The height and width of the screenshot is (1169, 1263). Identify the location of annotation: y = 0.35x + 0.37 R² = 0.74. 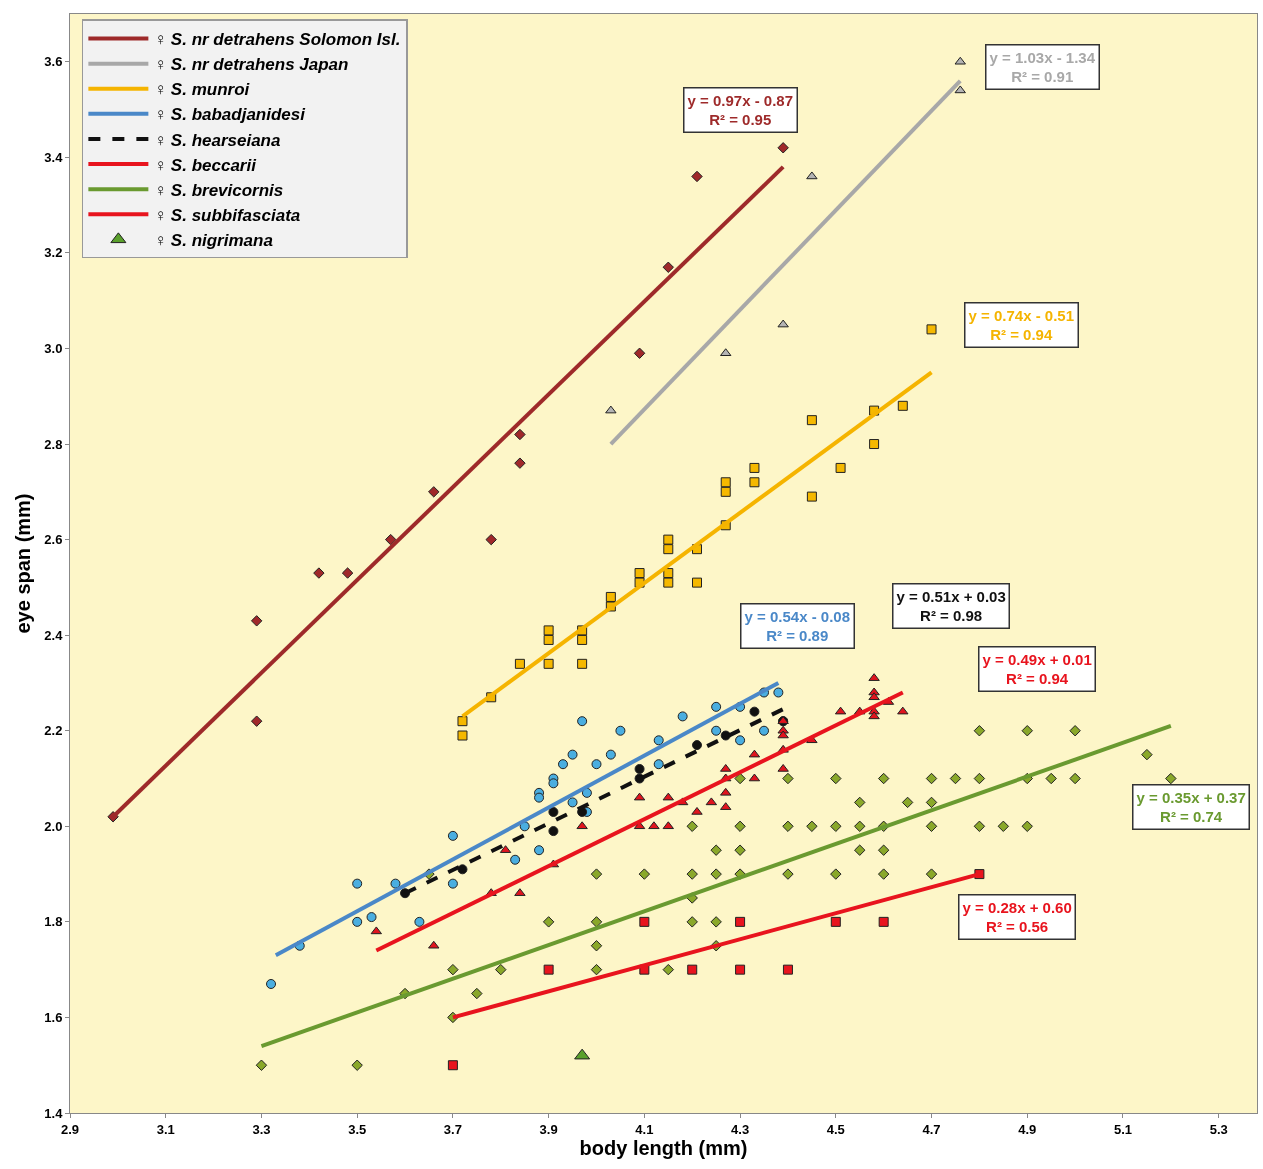
(1191, 806).